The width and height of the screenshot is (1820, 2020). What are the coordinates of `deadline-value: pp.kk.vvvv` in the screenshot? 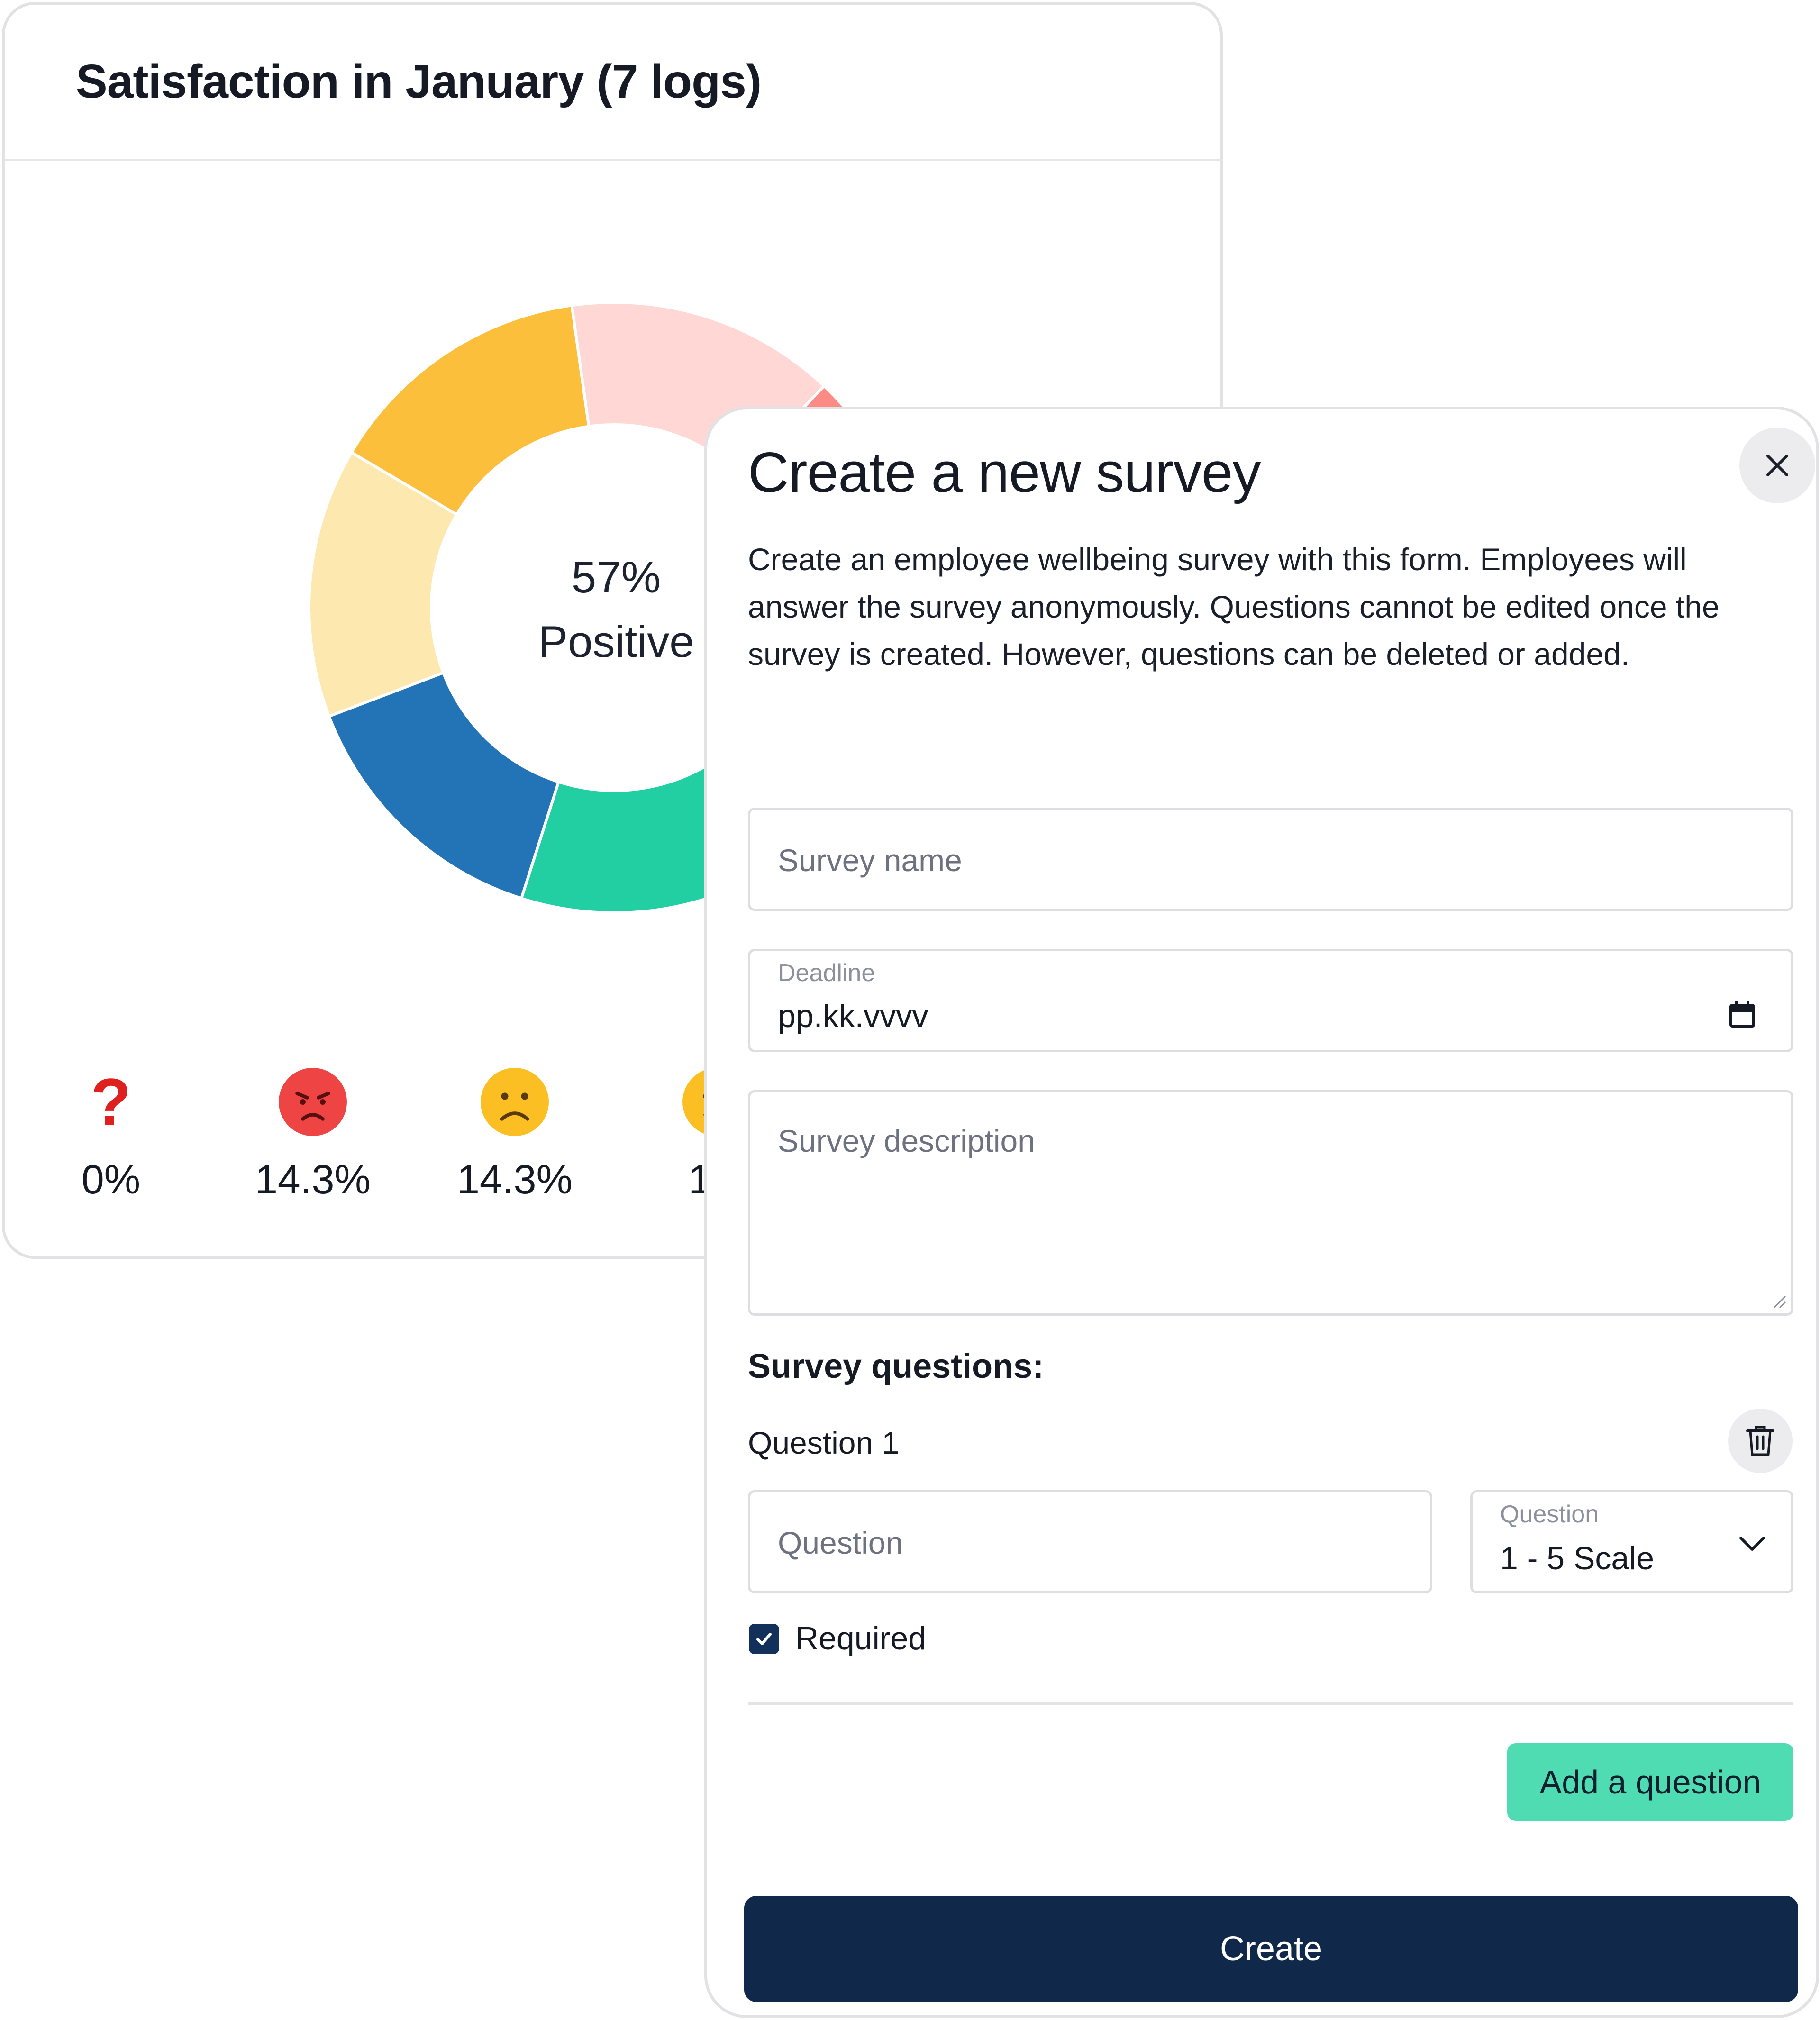 It's located at (853, 1016).